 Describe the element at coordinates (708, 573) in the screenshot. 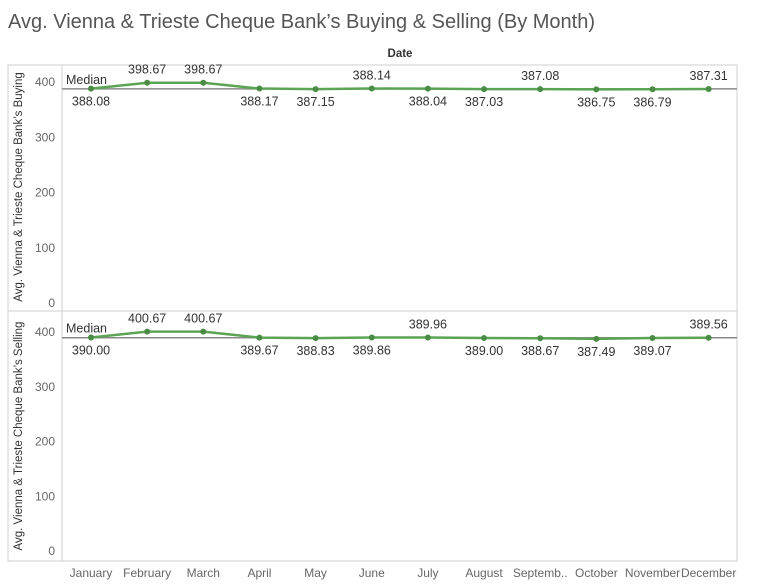

I see `x-tick-label: December` at that location.